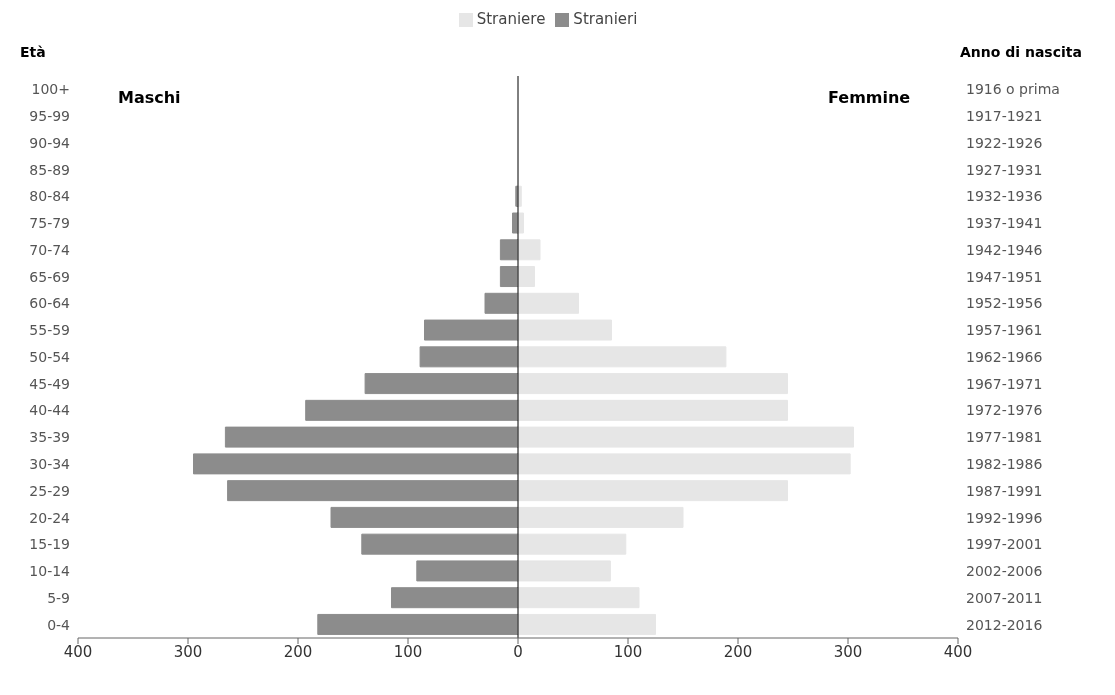 This screenshot has width=1115, height=695. I want to click on y2-tick-label: 1967-1971, so click(1004, 383).